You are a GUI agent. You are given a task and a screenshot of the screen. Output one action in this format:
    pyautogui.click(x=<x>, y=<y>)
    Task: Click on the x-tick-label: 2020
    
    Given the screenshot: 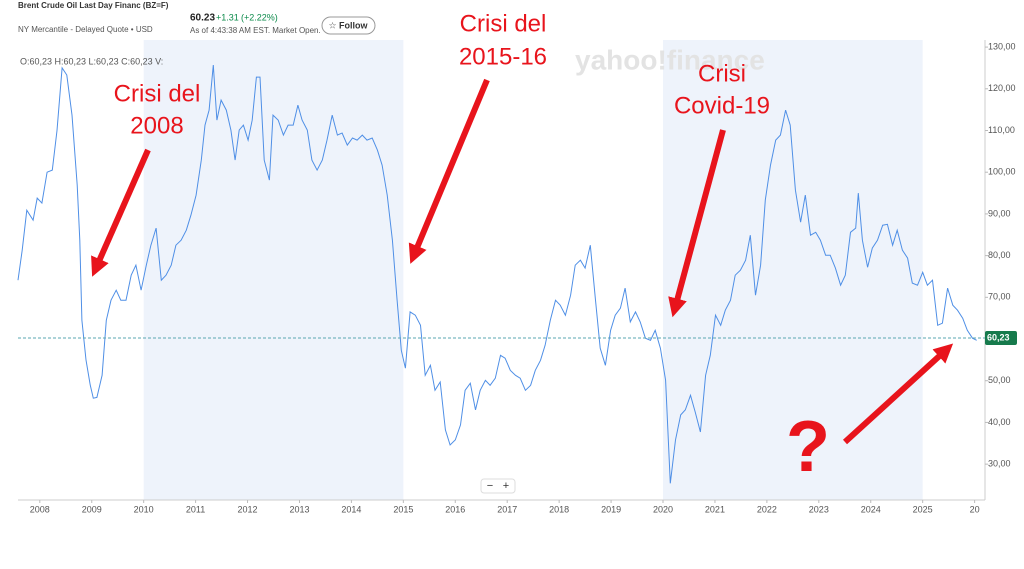 What is the action you would take?
    pyautogui.click(x=663, y=509)
    